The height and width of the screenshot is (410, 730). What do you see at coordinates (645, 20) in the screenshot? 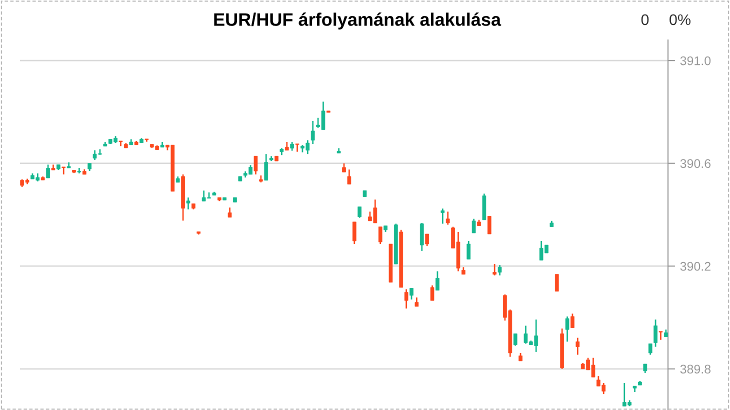
I see `text: 0` at bounding box center [645, 20].